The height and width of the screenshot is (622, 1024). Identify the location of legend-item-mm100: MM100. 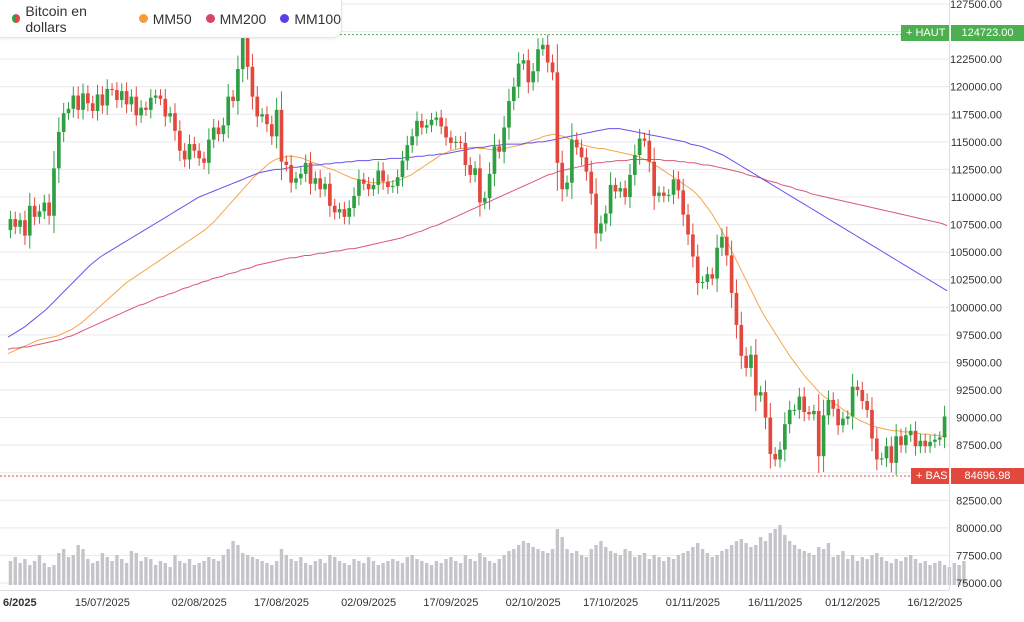
(310, 19).